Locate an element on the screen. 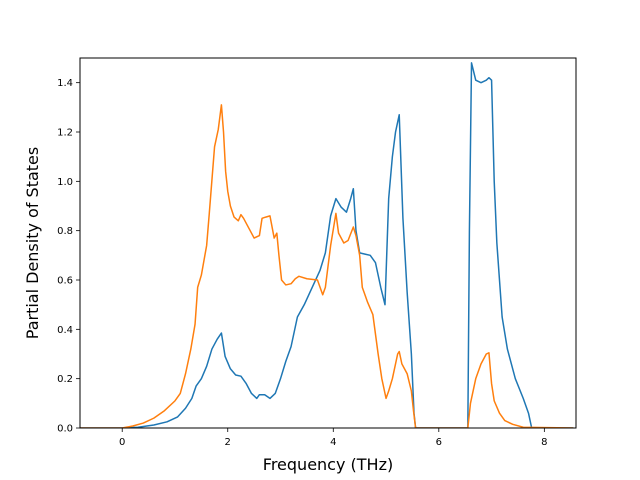 The height and width of the screenshot is (480, 640). y-tick-label: 0.4 is located at coordinates (65, 330).